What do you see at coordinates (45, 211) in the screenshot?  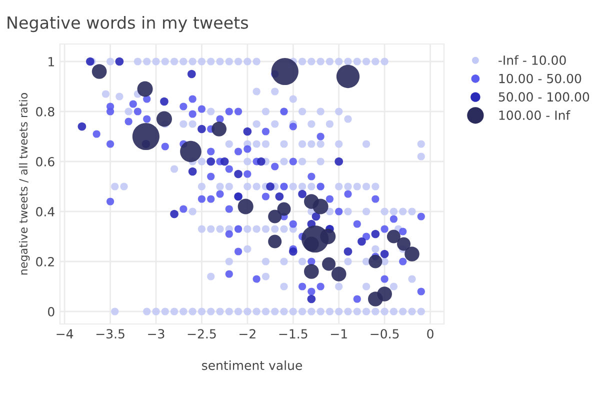 I see `y-tick-label: 0.4` at bounding box center [45, 211].